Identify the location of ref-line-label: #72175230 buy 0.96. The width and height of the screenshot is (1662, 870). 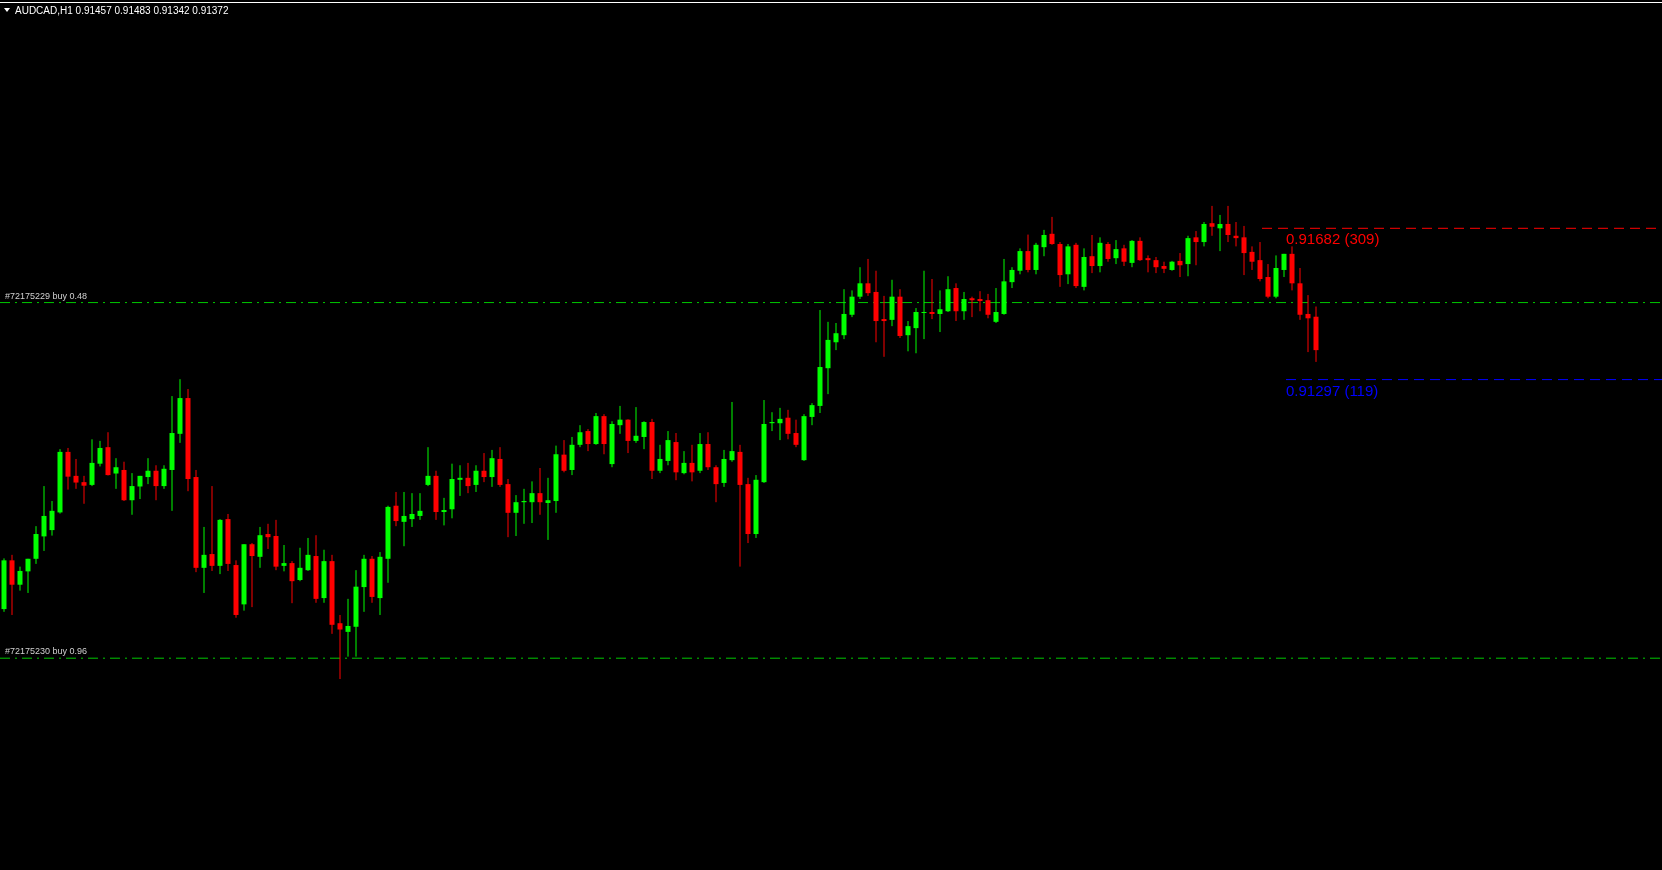
(46, 651).